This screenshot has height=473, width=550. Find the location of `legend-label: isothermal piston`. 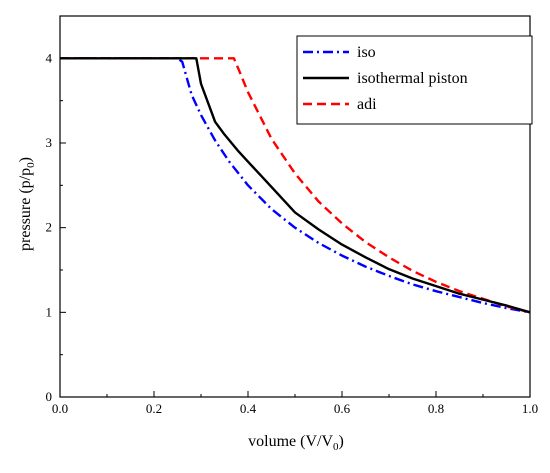

legend-label: isothermal piston is located at coordinates (412, 78).